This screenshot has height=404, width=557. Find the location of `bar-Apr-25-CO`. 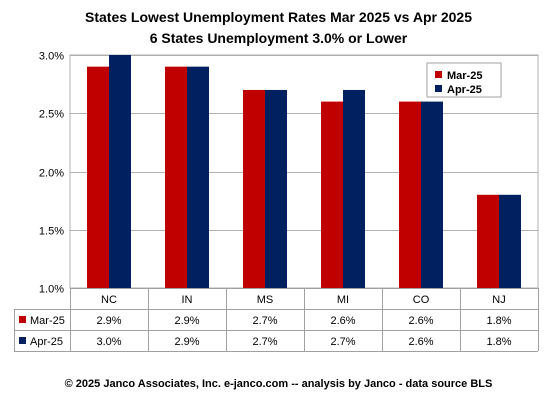

bar-Apr-25-CO is located at coordinates (432, 194).